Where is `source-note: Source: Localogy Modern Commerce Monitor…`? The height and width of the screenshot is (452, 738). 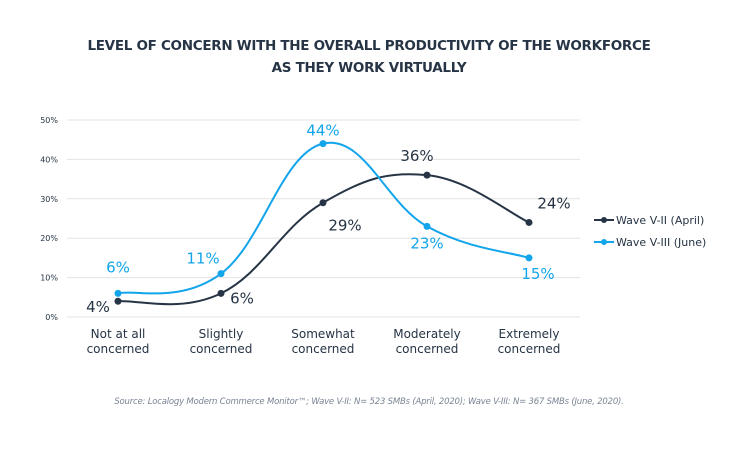
source-note: Source: Localogy Modern Commerce Monitor… is located at coordinates (369, 402).